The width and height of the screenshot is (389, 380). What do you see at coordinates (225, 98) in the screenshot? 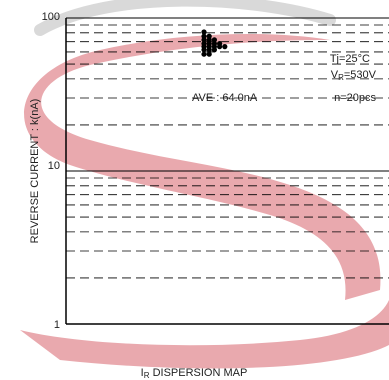
I see `average-label: AVE : 64.0nA` at bounding box center [225, 98].